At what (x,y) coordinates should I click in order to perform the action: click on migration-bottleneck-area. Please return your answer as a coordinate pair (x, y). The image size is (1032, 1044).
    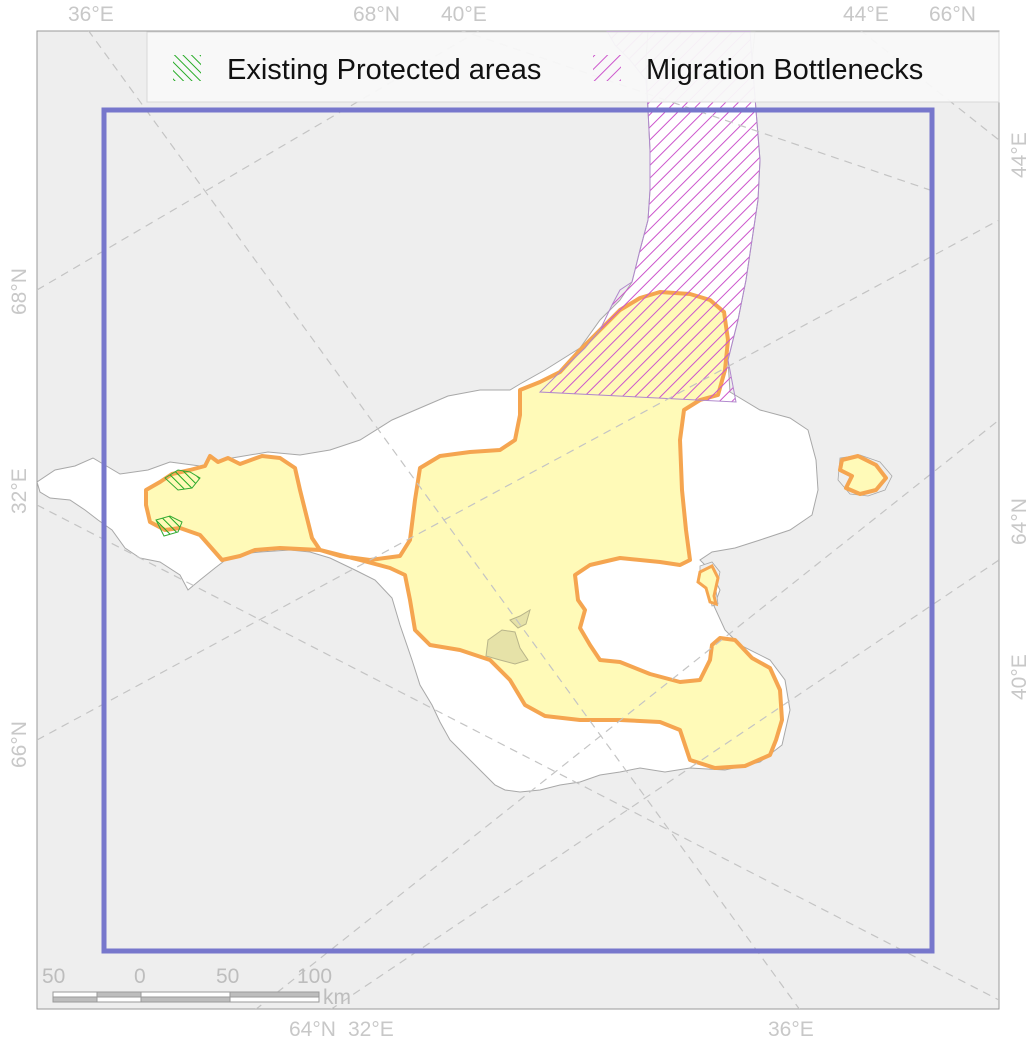
    Looking at the image, I should click on (649, 217).